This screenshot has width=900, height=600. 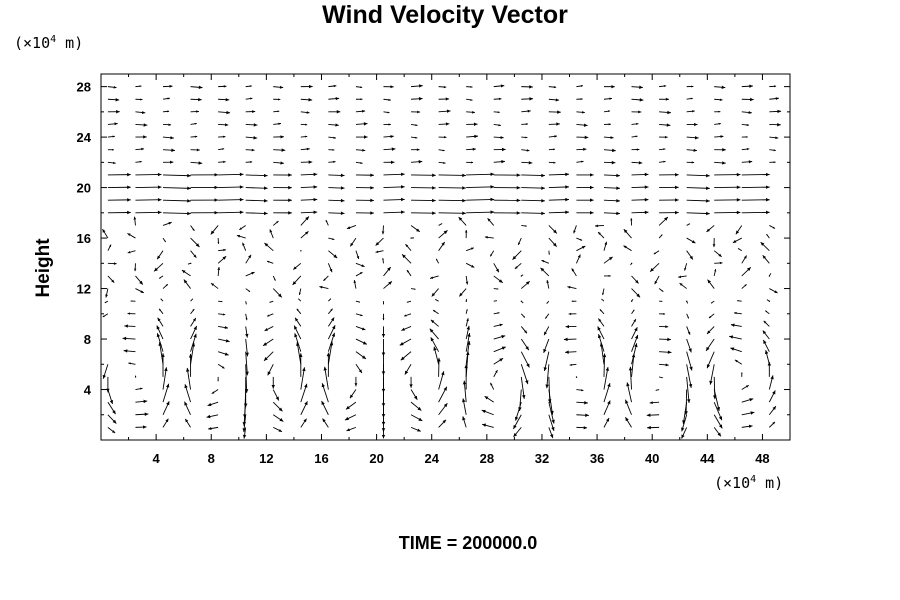 I want to click on x-tick-label: 24, so click(x=431, y=458).